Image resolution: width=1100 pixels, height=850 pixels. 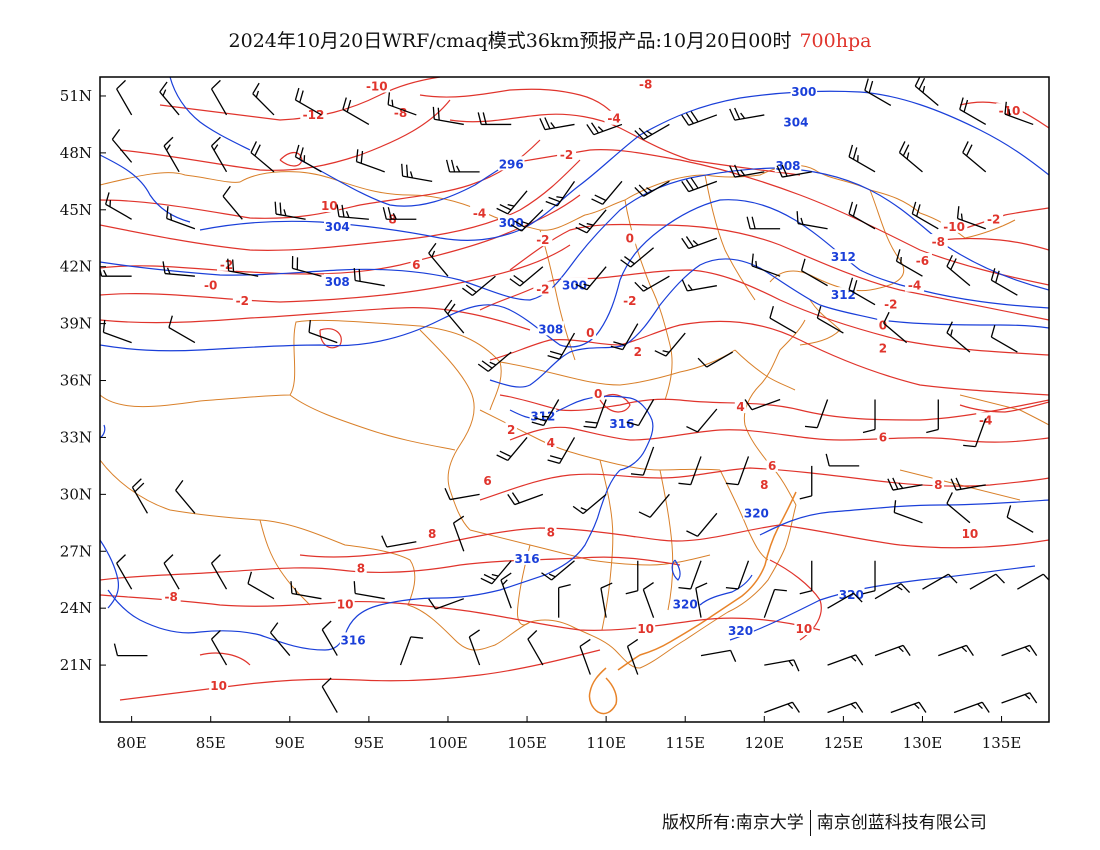 I want to click on height-label: 312, so click(x=843, y=257).